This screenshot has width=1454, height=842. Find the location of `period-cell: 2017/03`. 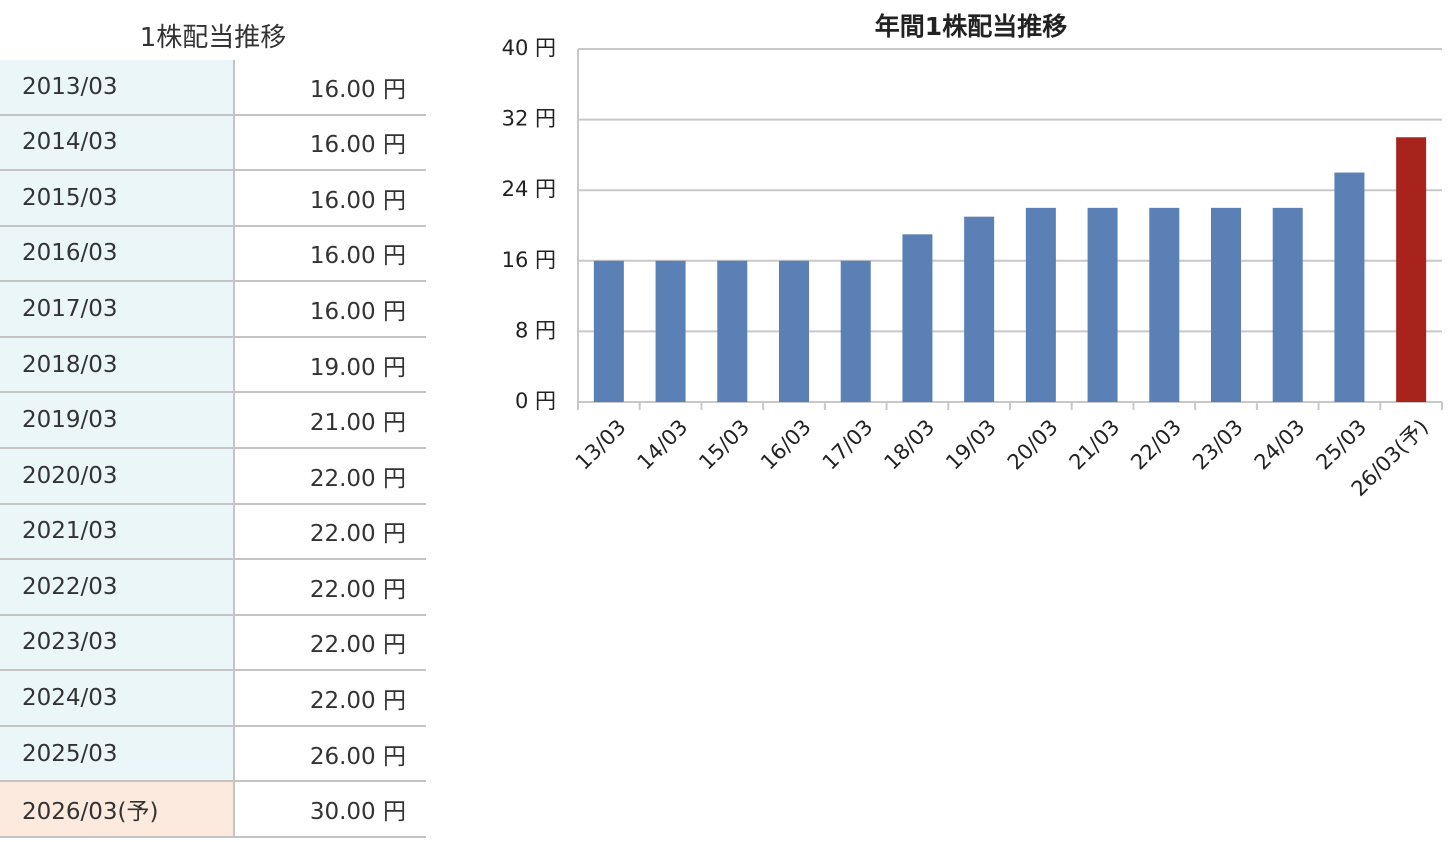

period-cell: 2017/03 is located at coordinates (117, 309).